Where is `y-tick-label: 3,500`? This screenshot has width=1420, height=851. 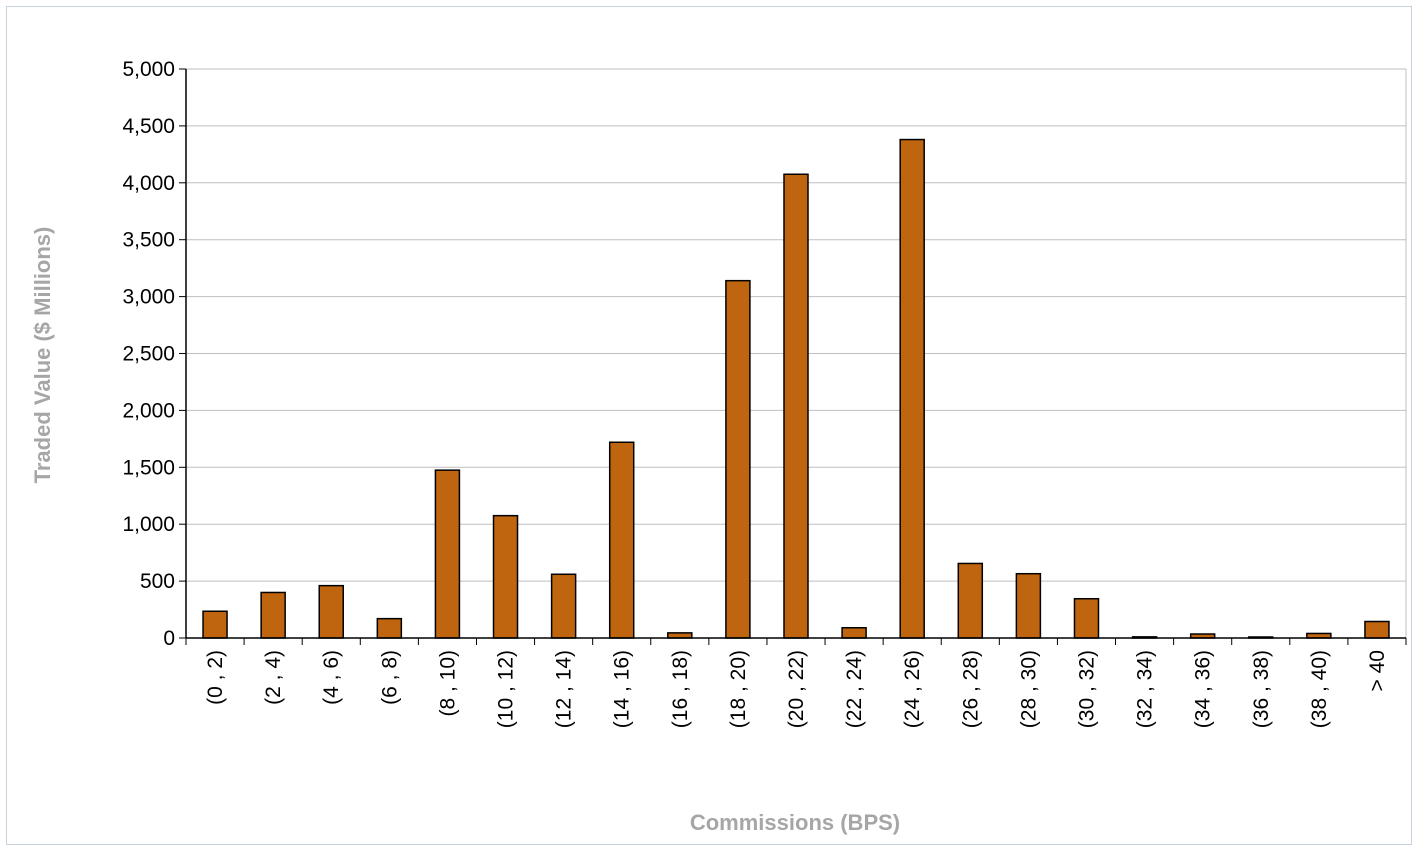 y-tick-label: 3,500 is located at coordinates (148, 240).